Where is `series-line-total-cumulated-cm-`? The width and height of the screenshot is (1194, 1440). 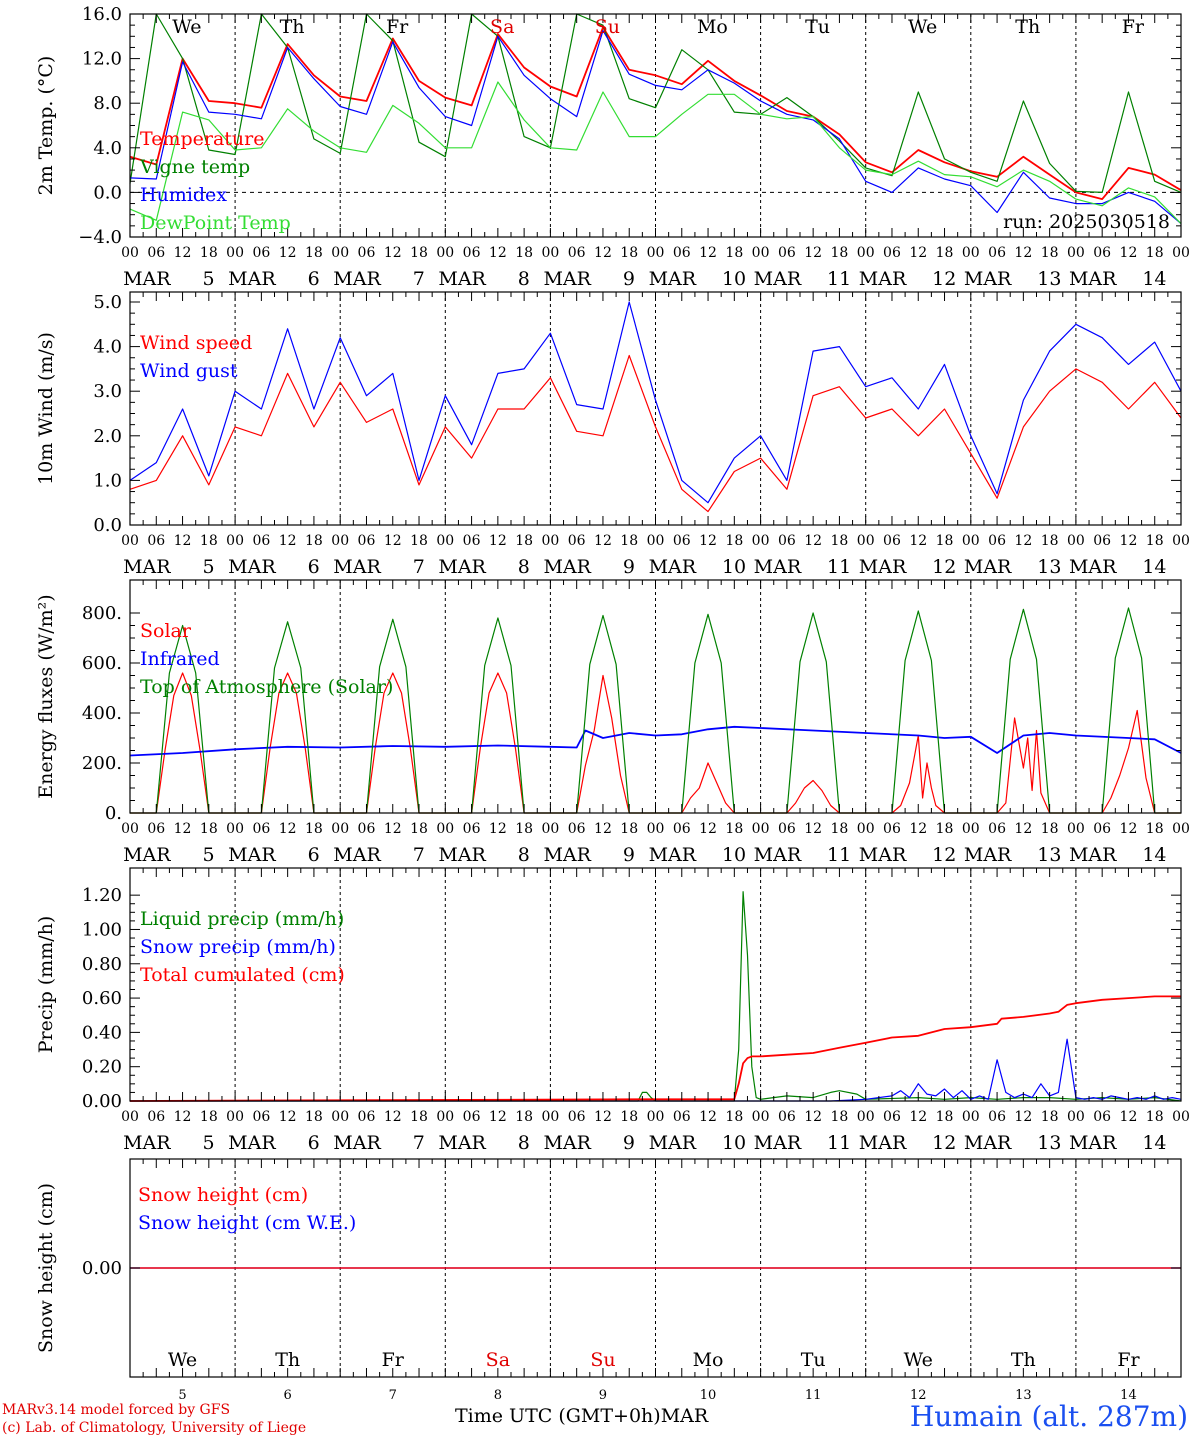
series-line-total-cumulated-cm- is located at coordinates (655, 1048).